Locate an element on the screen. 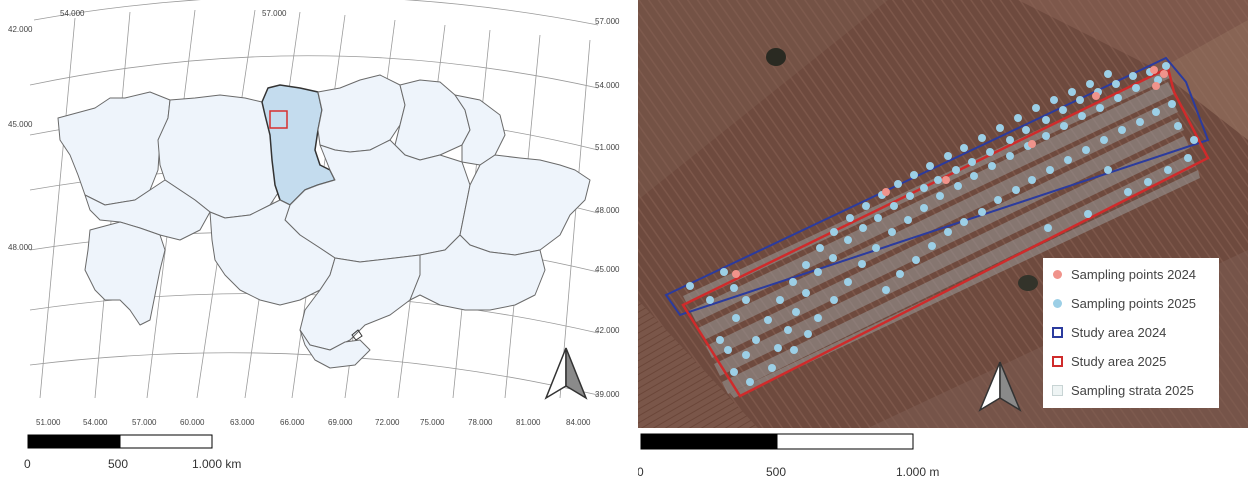  coord-right-6: 42.000 is located at coordinates (607, 330).